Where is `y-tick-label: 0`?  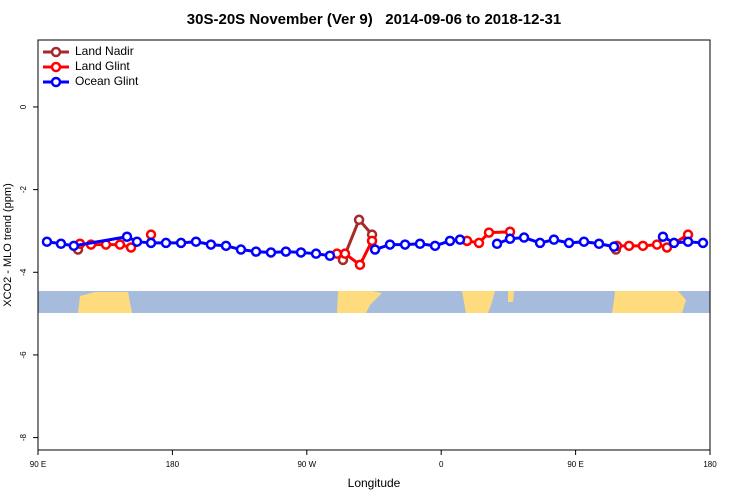
y-tick-label: 0 is located at coordinates (23, 106).